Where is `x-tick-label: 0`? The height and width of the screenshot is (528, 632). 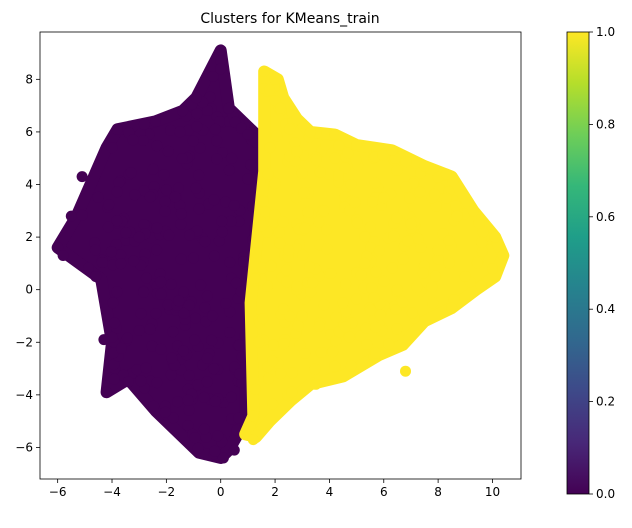 x-tick-label: 0 is located at coordinates (221, 492).